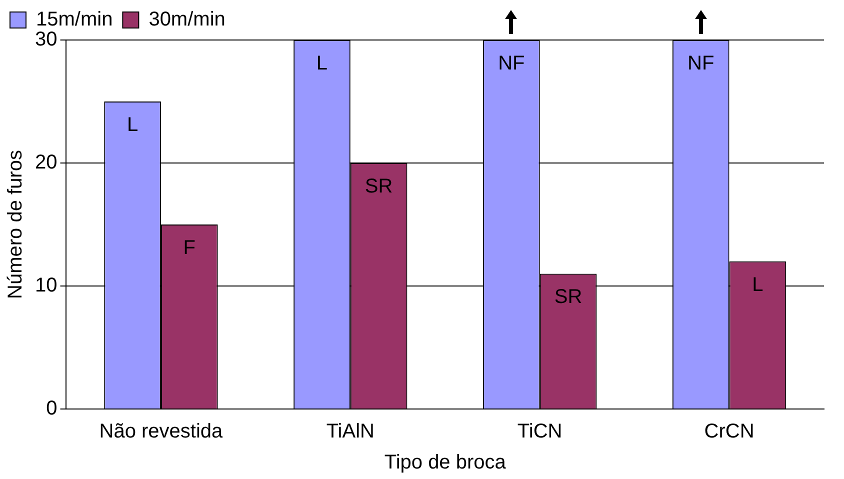 The height and width of the screenshot is (479, 844). Describe the element at coordinates (189, 248) in the screenshot. I see `data-label: F` at that location.